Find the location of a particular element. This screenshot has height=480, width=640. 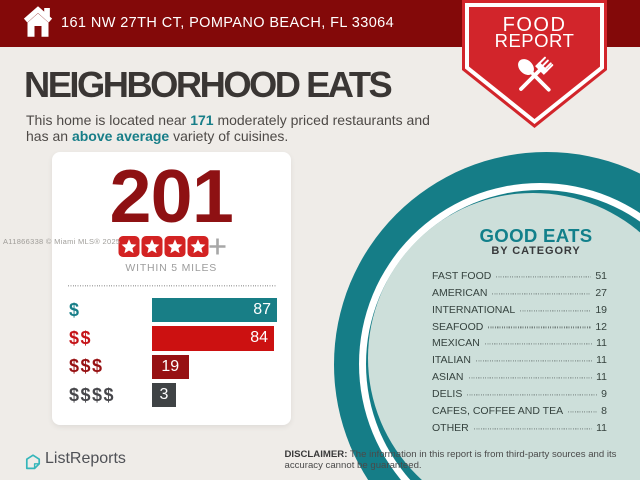

svg-text: REPORT is located at coordinates (535, 40).